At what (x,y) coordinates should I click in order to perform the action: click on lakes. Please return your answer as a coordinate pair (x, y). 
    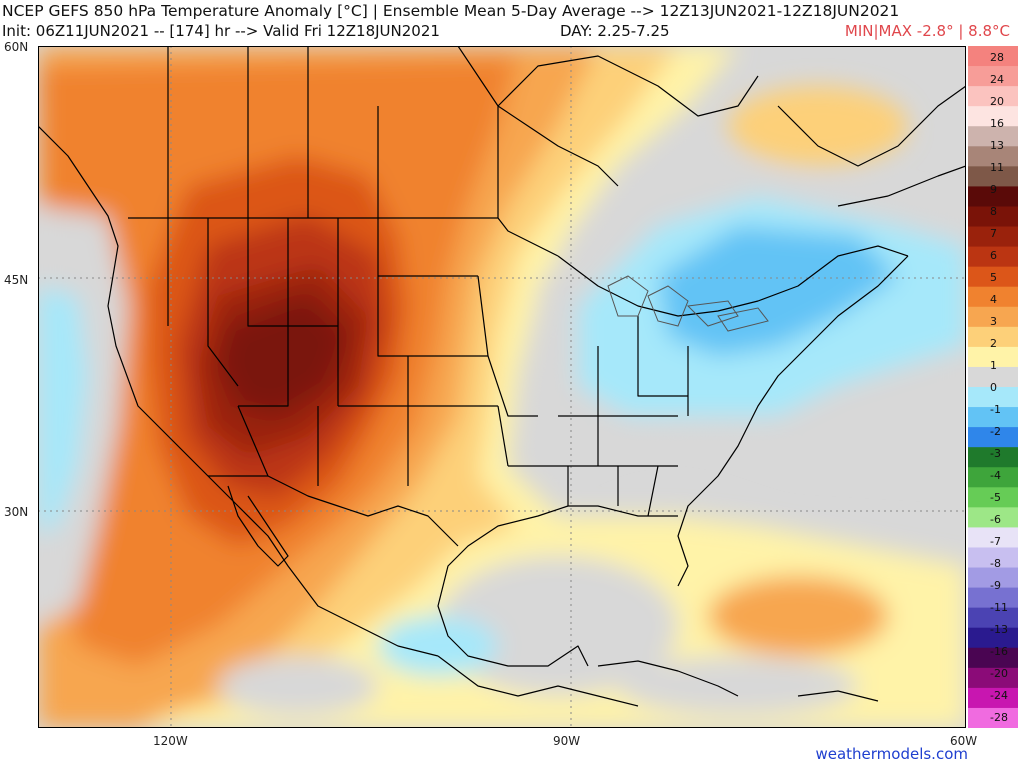
    Looking at the image, I should click on (688, 303).